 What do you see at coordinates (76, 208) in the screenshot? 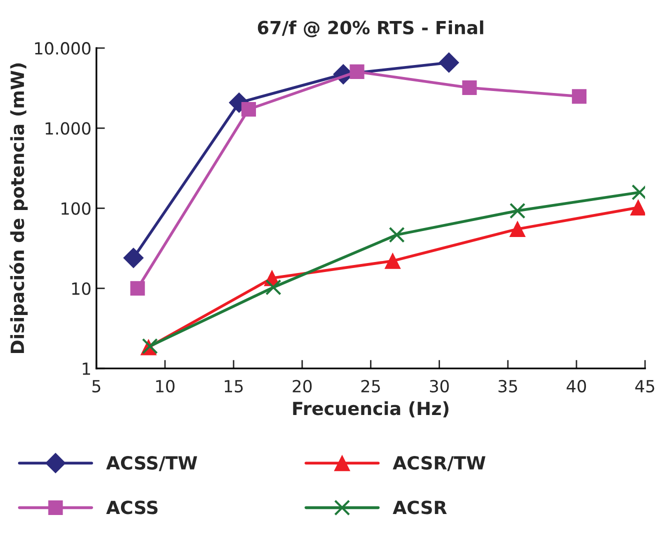
I see `y-tick-label: 100` at bounding box center [76, 208].